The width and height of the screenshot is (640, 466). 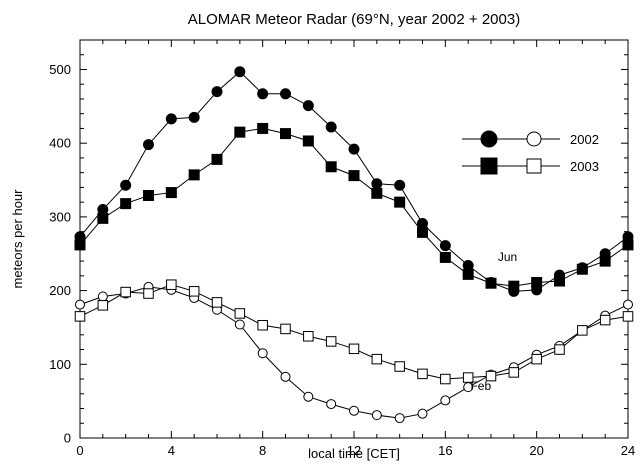 What do you see at coordinates (507, 257) in the screenshot?
I see `annotation-jun: Jun` at bounding box center [507, 257].